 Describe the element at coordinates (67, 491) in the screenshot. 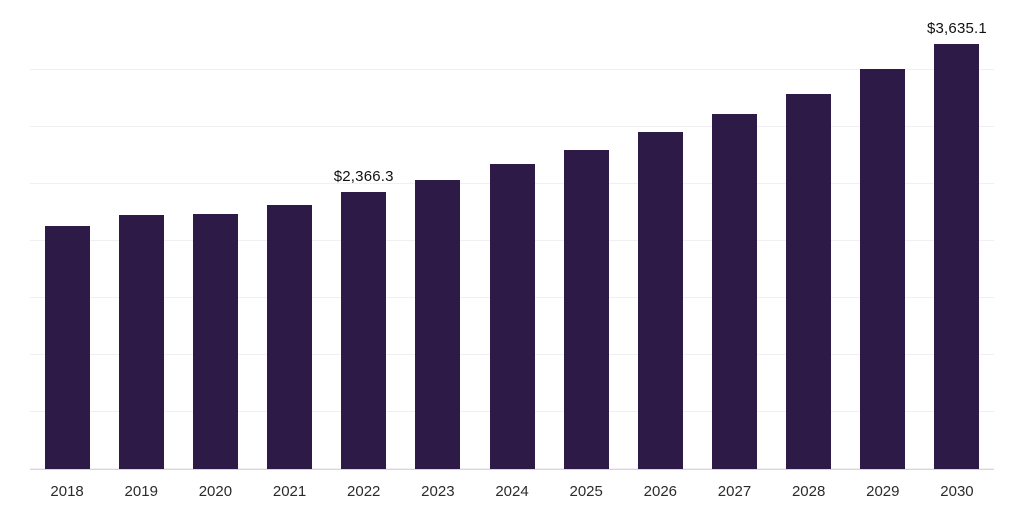

I see `x-tick-2018: 2018` at that location.